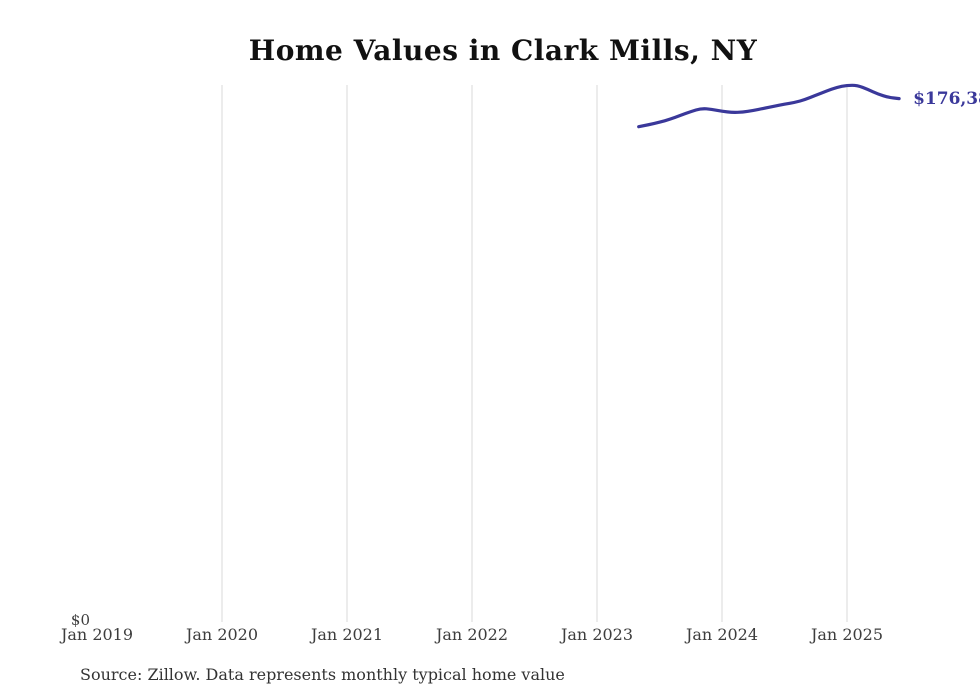  I want to click on x-tick-label-jan-2024: Jan 2024, so click(722, 634).